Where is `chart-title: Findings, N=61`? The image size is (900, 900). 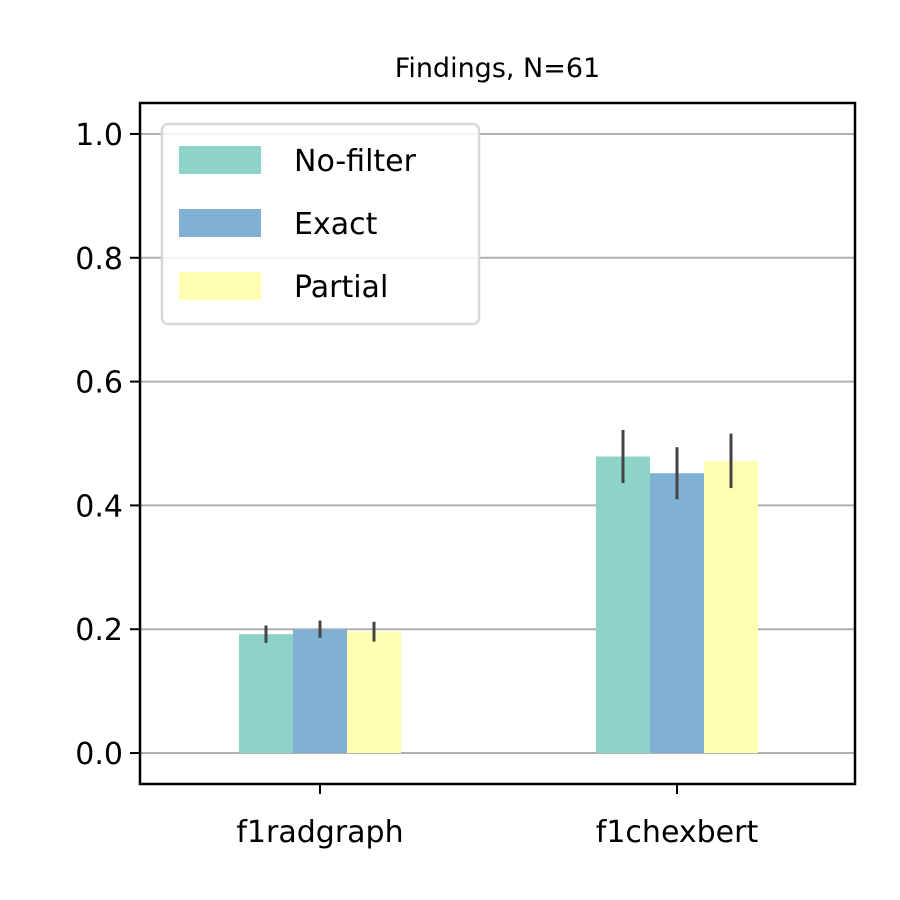 chart-title: Findings, N=61 is located at coordinates (497, 68).